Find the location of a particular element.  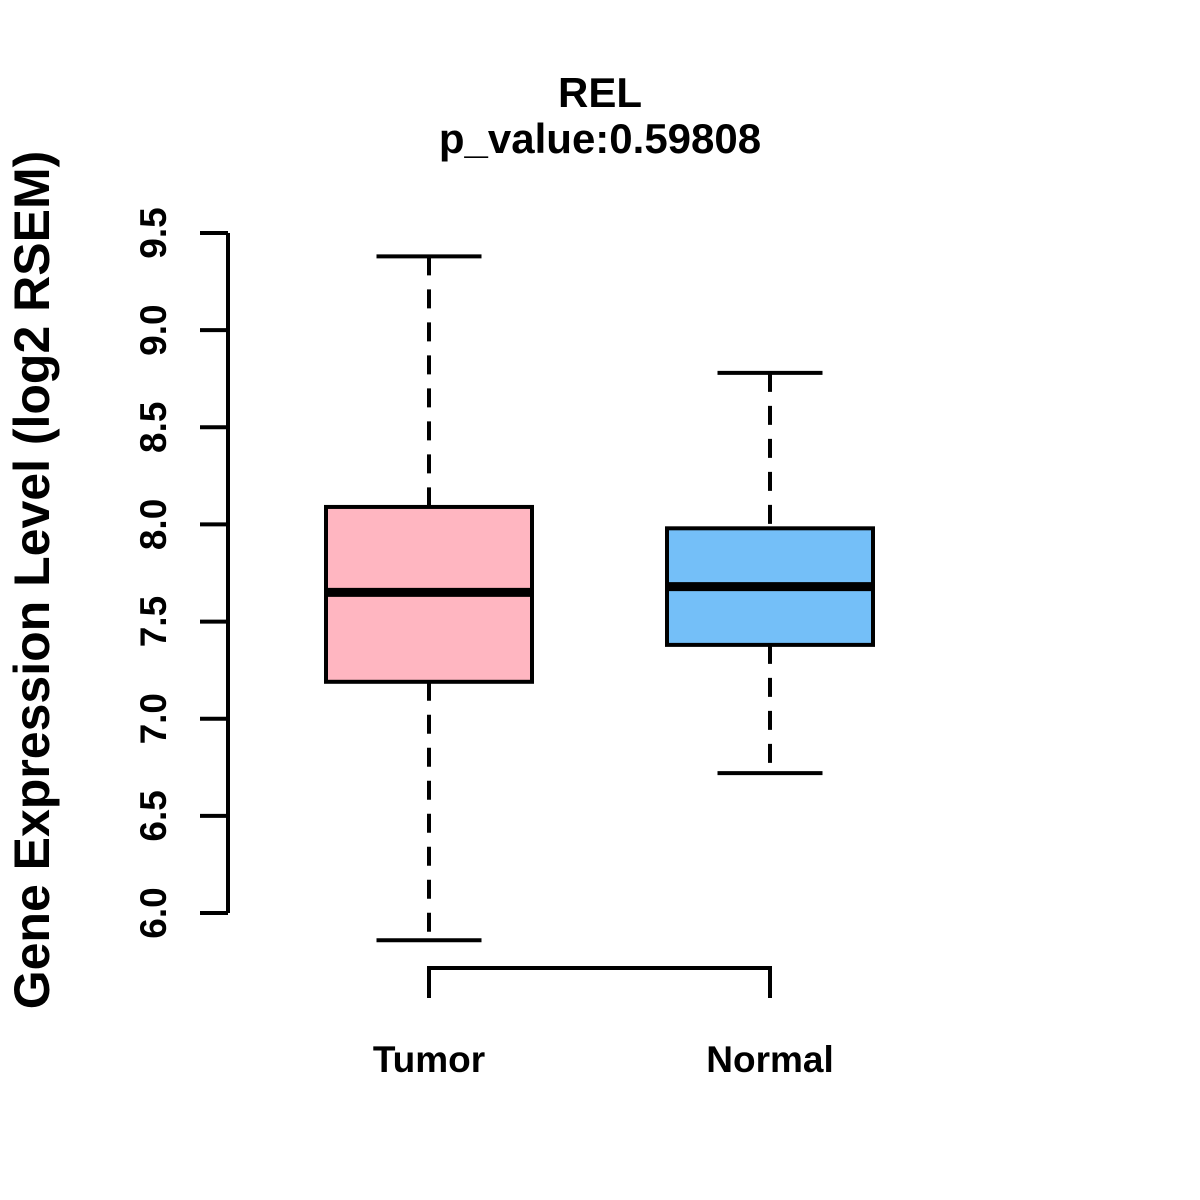

x-category-label-normal: Normal is located at coordinates (769, 1059).